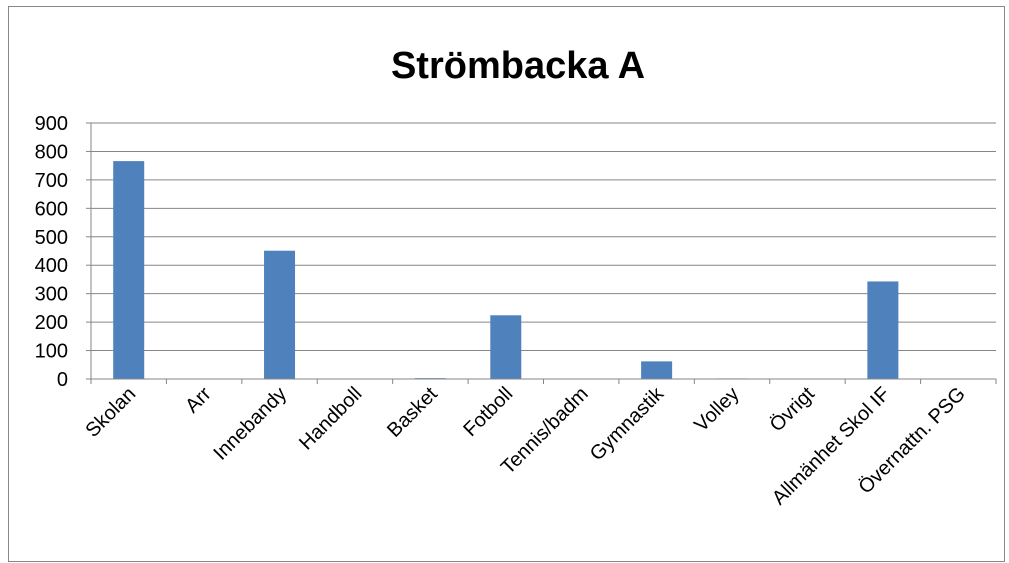 Image resolution: width=1009 pixels, height=563 pixels. Describe the element at coordinates (330, 418) in the screenshot. I see `x-tick-label: Handboll` at that location.